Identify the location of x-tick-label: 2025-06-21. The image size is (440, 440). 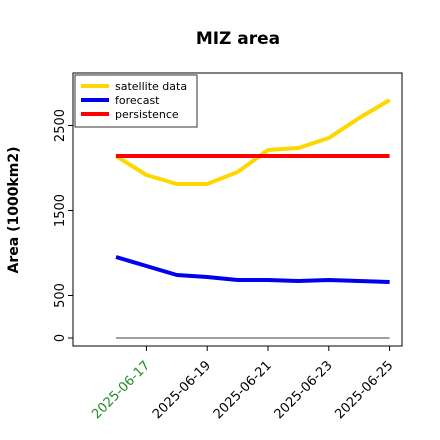
(243, 390).